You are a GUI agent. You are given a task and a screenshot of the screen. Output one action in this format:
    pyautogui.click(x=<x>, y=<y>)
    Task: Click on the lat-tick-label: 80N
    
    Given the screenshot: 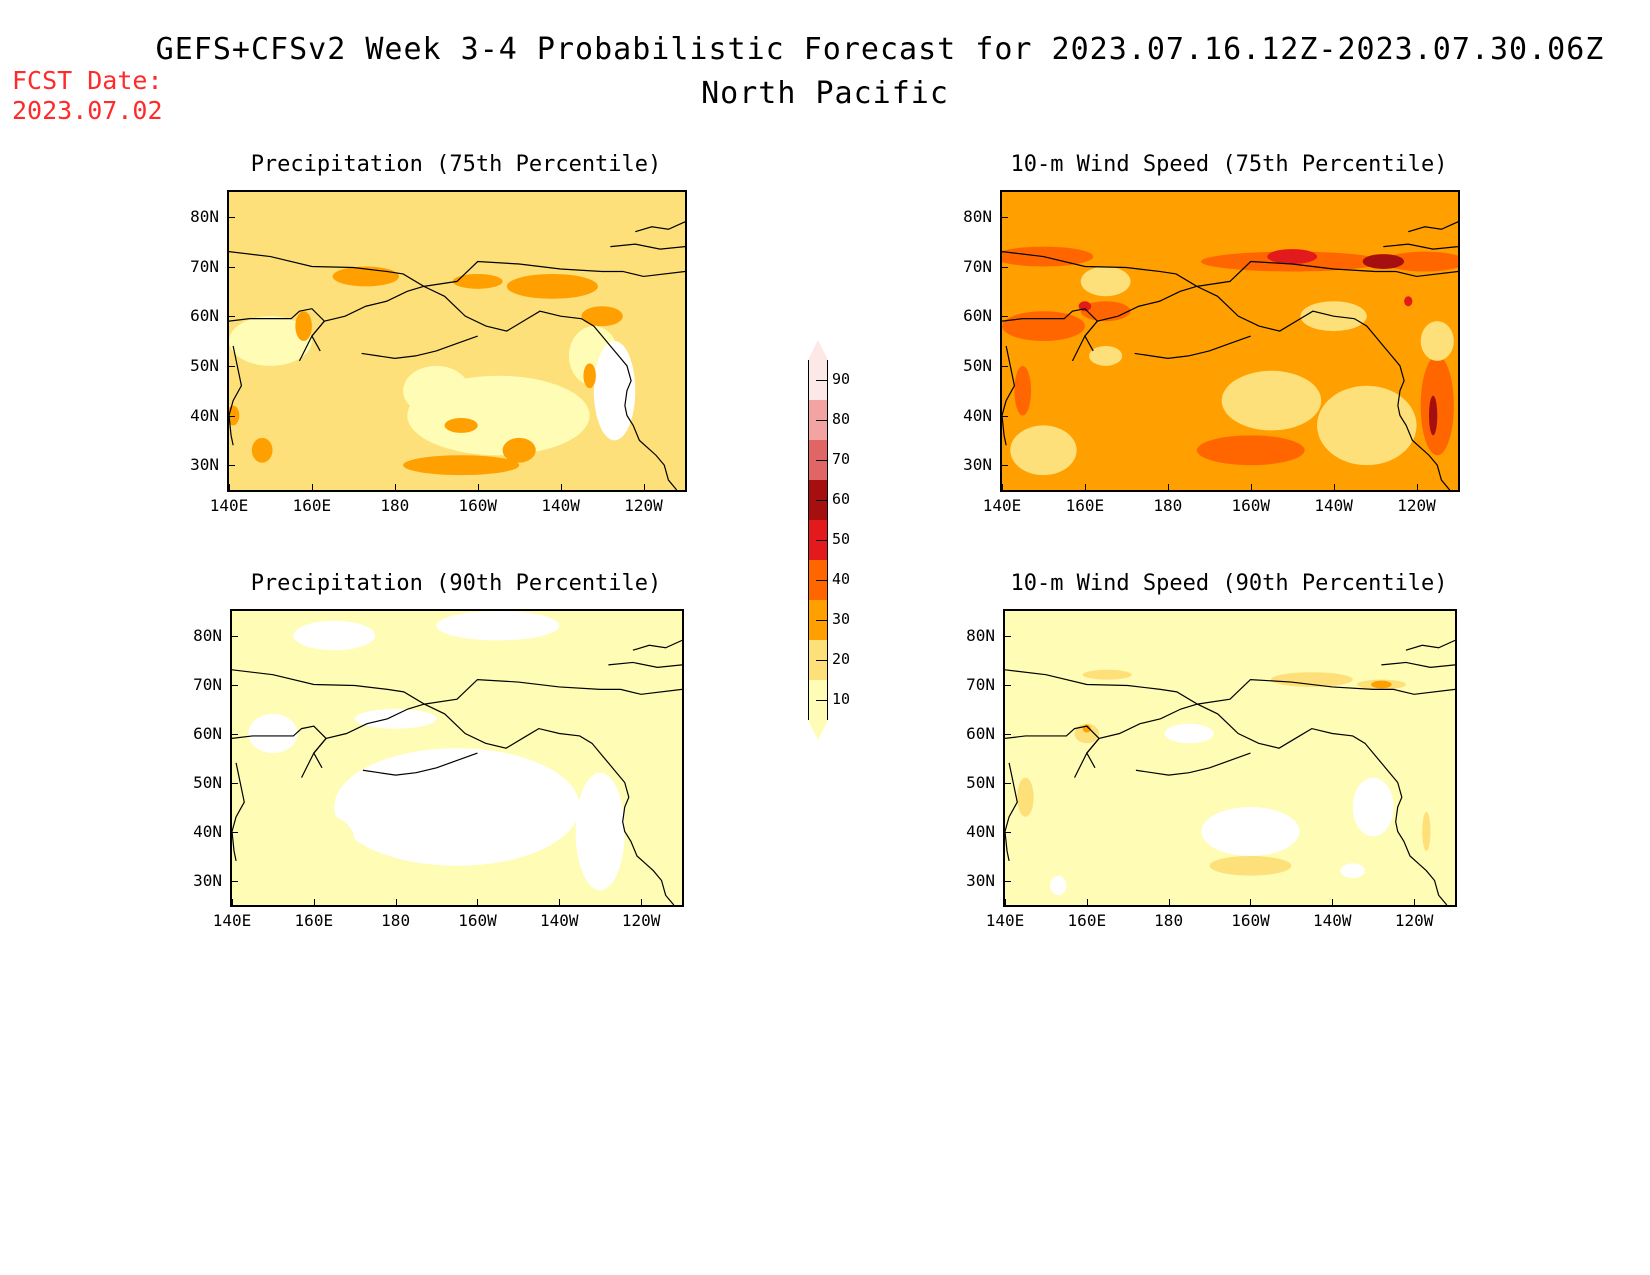 What is the action you would take?
    pyautogui.click(x=980, y=635)
    